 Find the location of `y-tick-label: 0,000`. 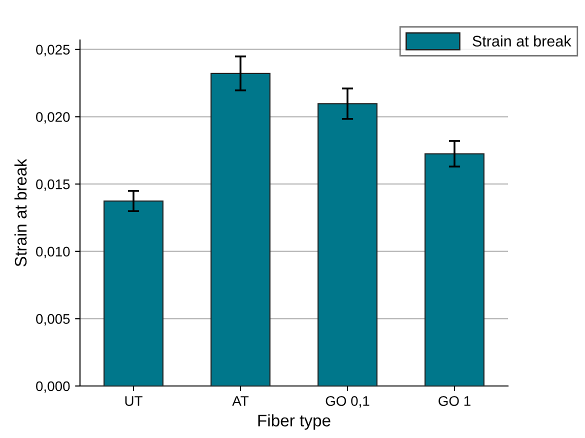

y-tick-label: 0,000 is located at coordinates (53, 387).